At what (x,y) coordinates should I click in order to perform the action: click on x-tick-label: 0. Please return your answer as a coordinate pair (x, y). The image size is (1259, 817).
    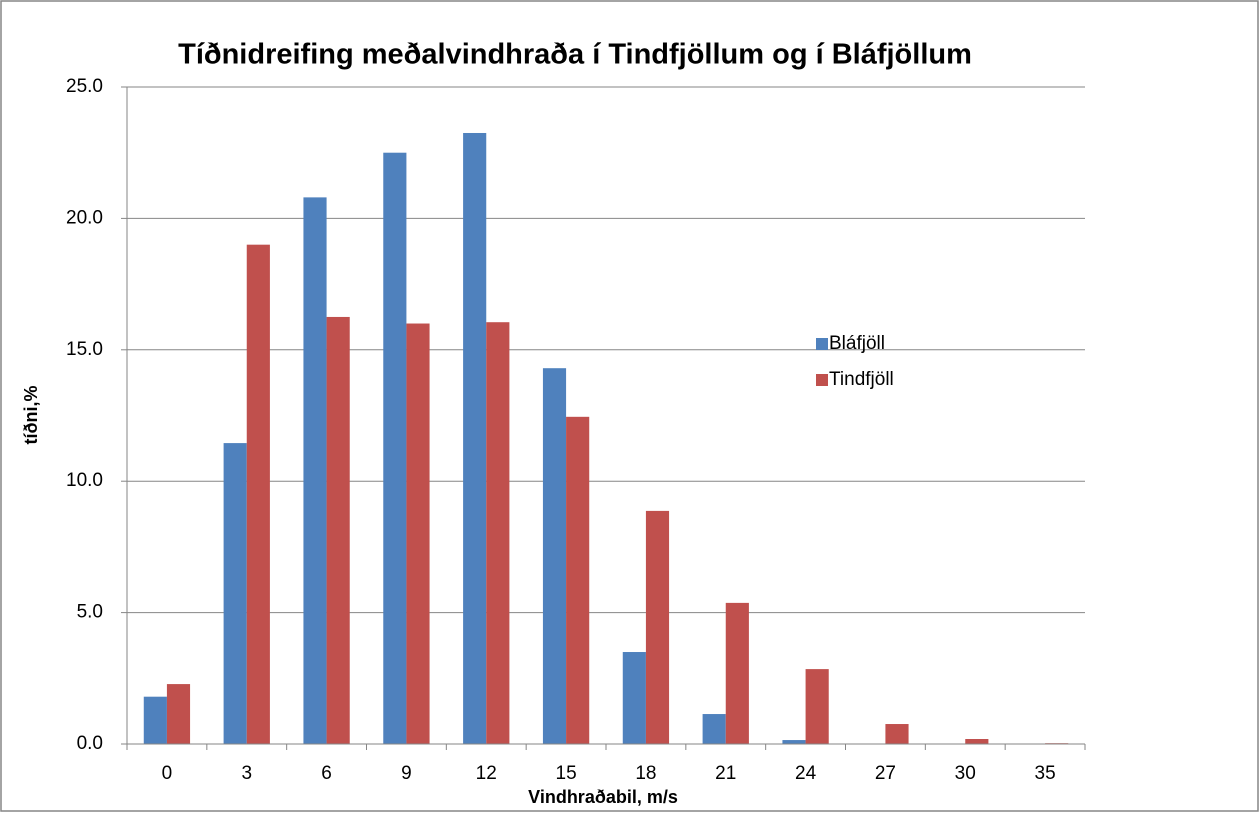
    Looking at the image, I should click on (167, 773).